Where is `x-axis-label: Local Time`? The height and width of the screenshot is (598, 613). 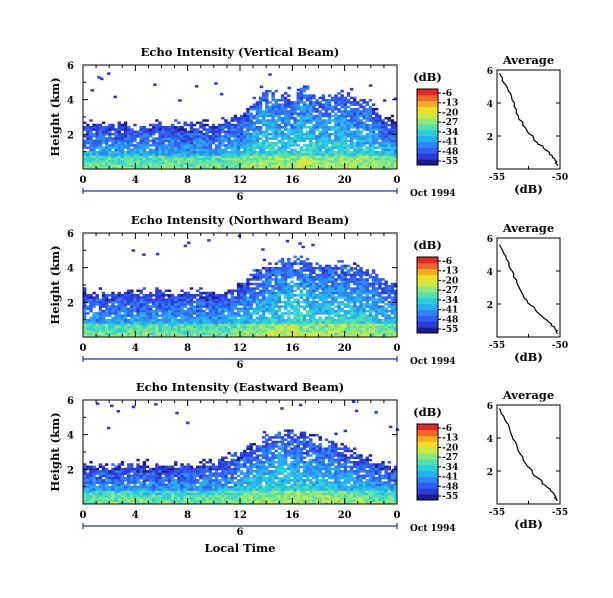
x-axis-label: Local Time is located at coordinates (240, 548).